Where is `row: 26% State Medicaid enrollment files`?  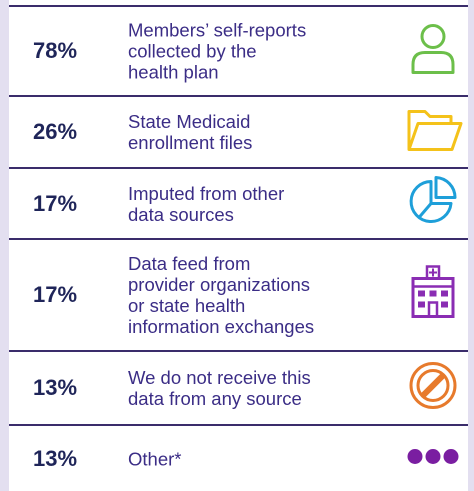 row: 26% State Medicaid enrollment files is located at coordinates (238, 131).